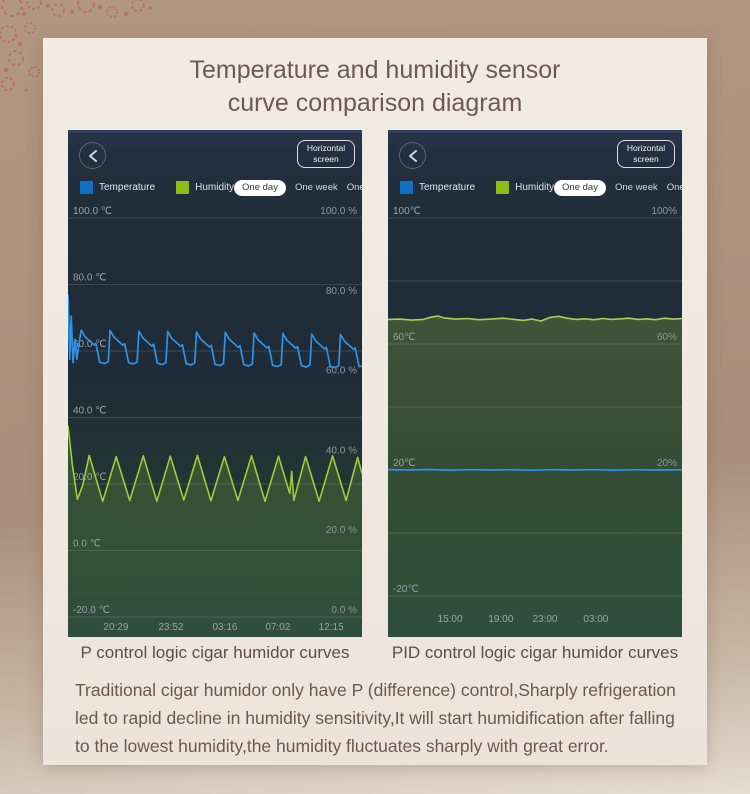  I want to click on svg-text: 80.0 ℃, so click(89, 278).